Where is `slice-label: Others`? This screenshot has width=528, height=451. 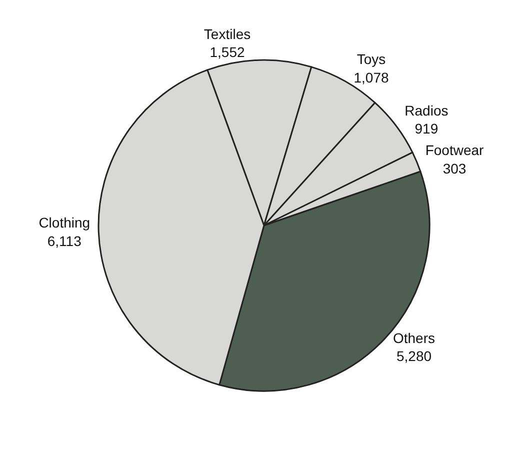
slice-label: Others is located at coordinates (414, 338).